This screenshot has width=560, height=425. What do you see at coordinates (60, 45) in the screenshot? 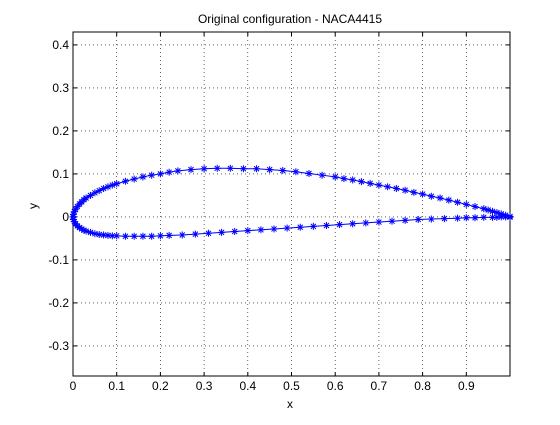
I see `y-tick-label: 0.4` at bounding box center [60, 45].